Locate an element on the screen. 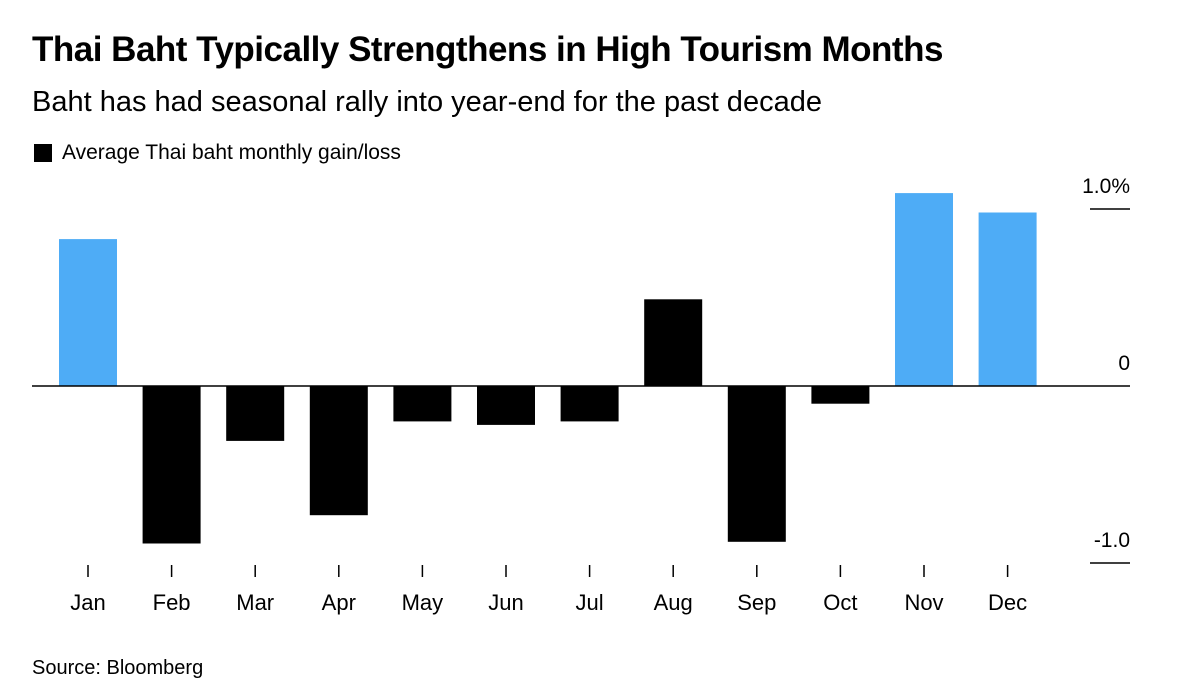  bar-apr is located at coordinates (338, 451).